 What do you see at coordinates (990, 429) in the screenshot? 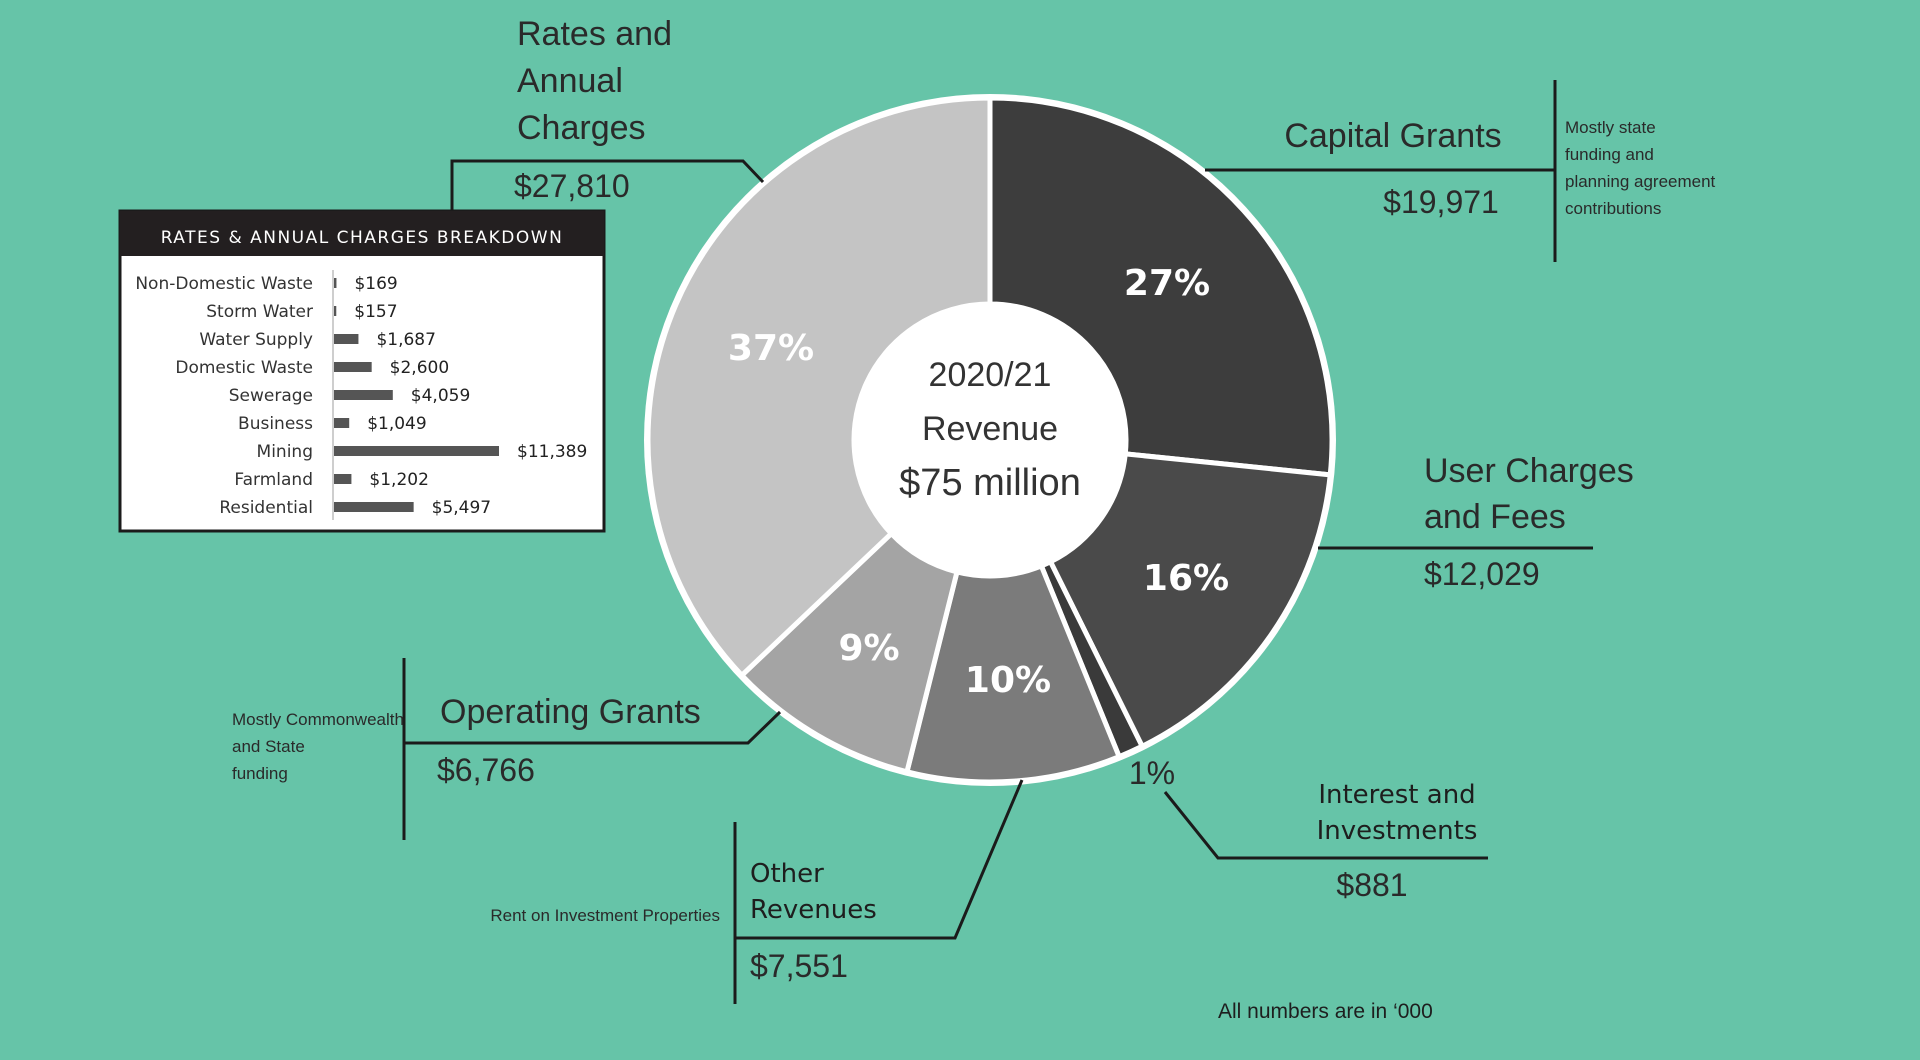
I see `center-revenue: Revenue` at bounding box center [990, 429].